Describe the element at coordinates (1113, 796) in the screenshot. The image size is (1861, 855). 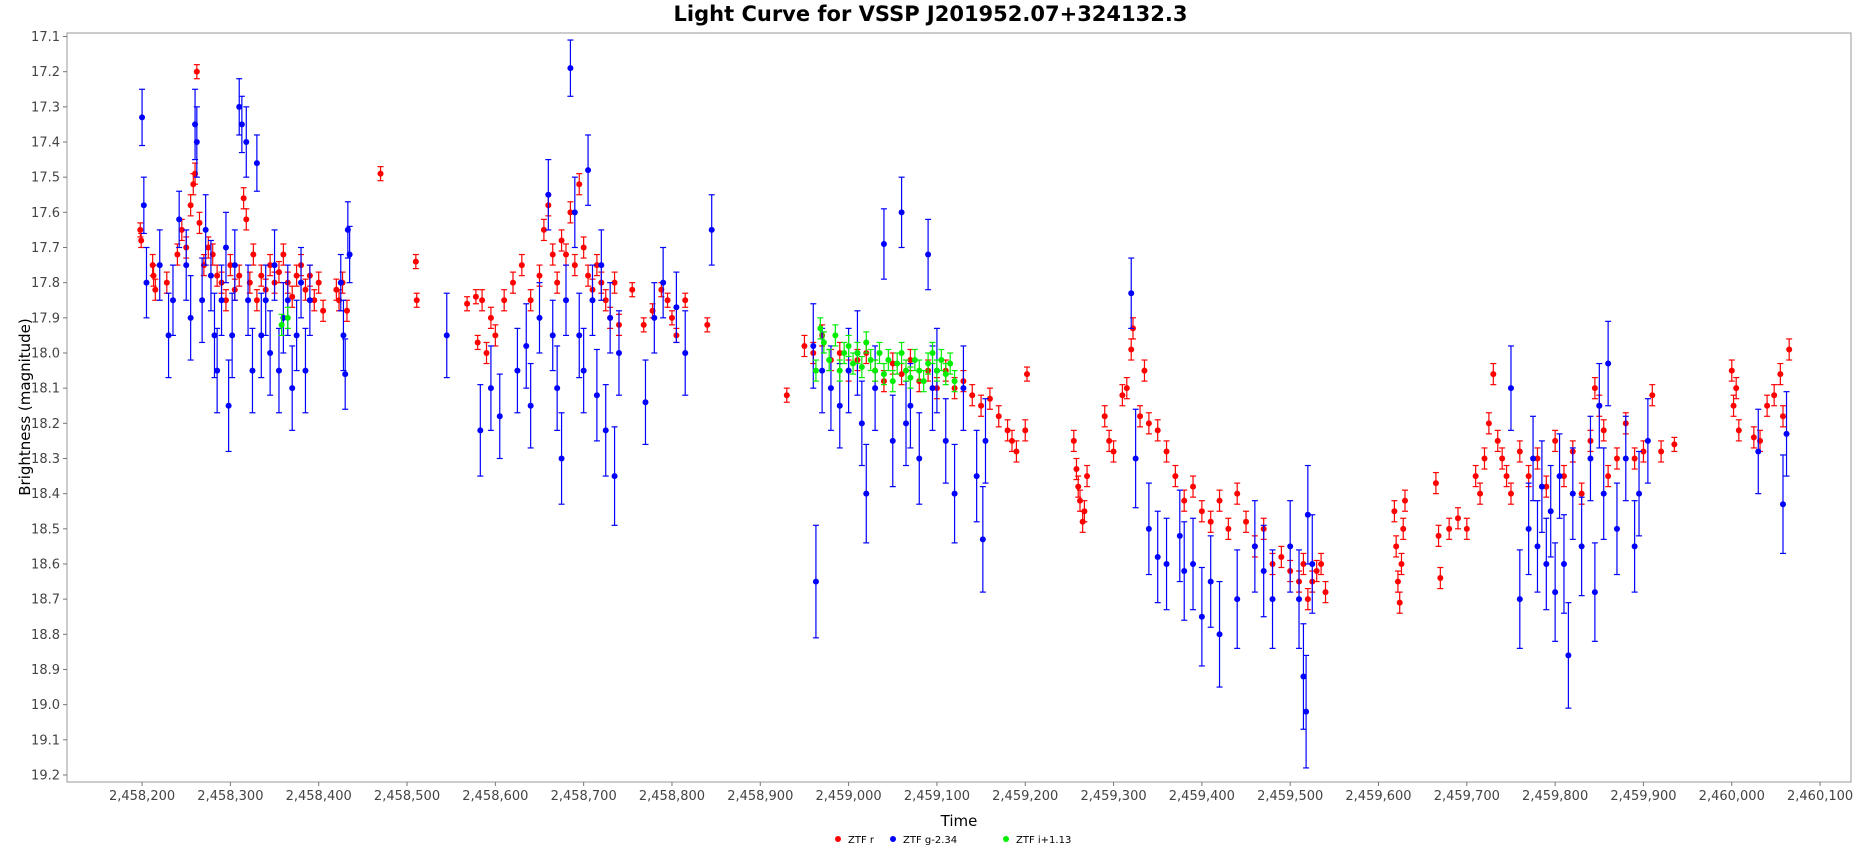
I see `x-tick-label: 2,459,300` at that location.